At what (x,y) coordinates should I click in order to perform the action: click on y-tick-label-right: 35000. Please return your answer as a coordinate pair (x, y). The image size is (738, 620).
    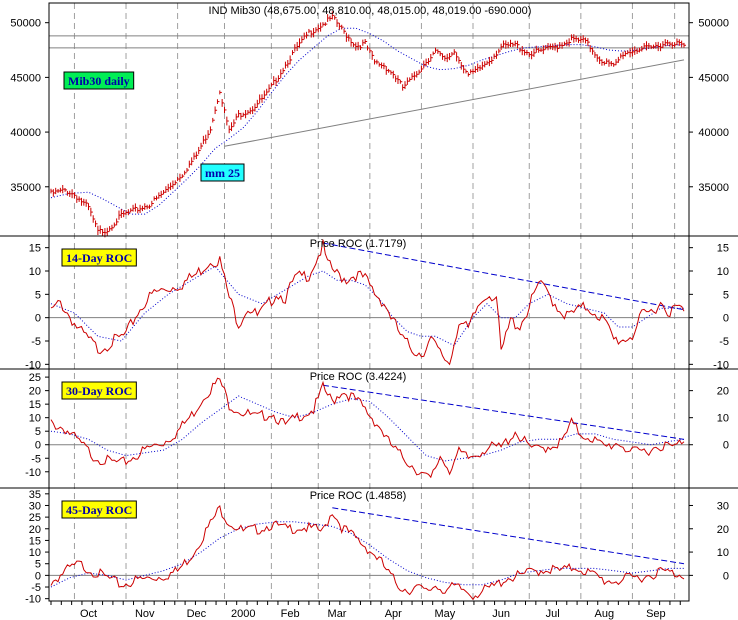
    Looking at the image, I should click on (713, 188).